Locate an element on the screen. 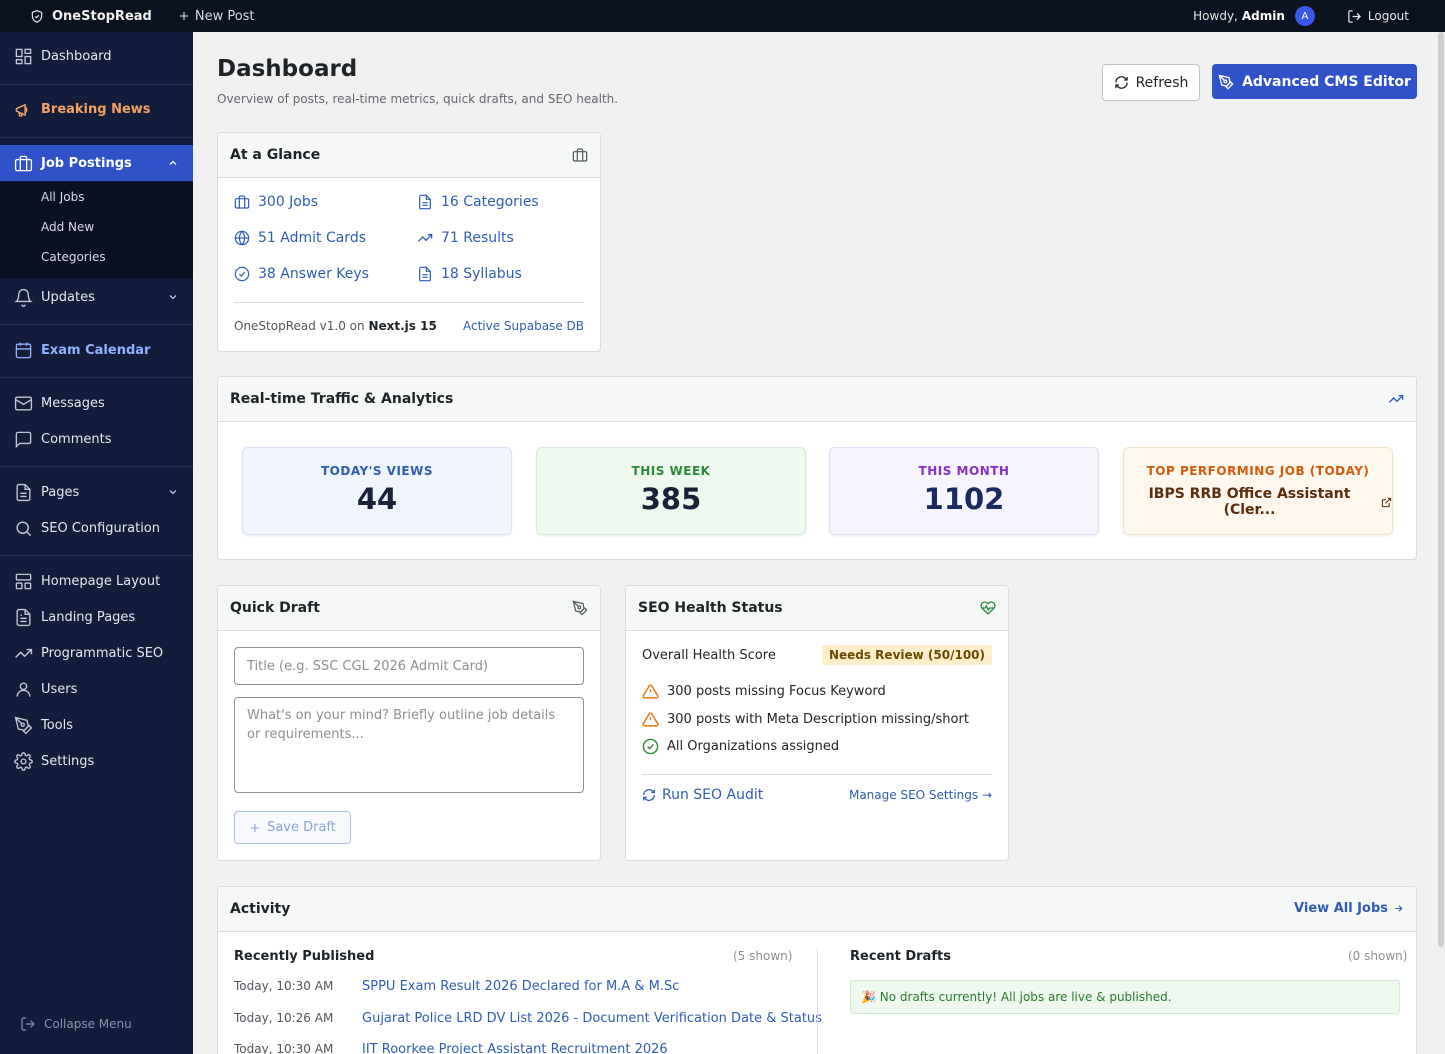 This screenshot has height=1054, width=1445. sidebar-label: Job Postings is located at coordinates (86, 163).